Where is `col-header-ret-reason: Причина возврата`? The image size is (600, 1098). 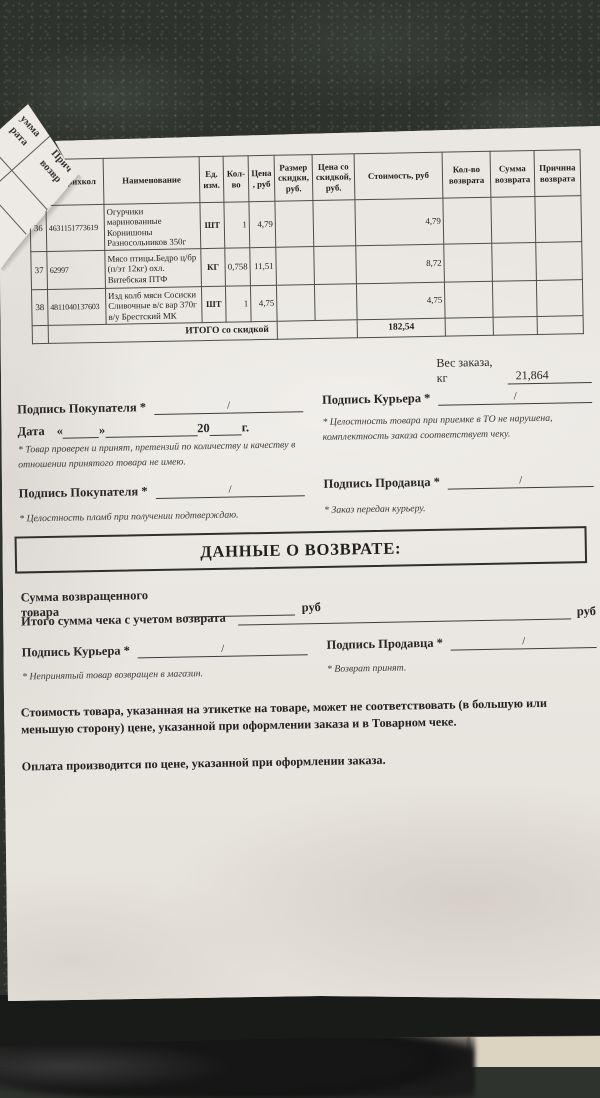
col-header-ret-reason: Причина возврата is located at coordinates (557, 173).